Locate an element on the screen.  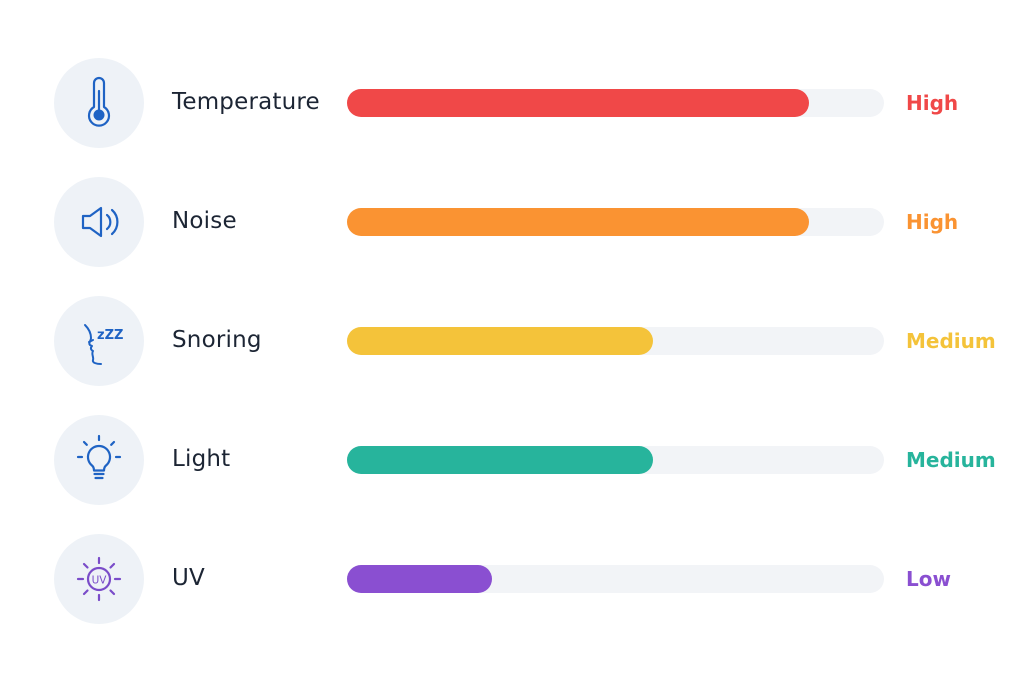
uv-sun-icon: UV is located at coordinates (99, 579).